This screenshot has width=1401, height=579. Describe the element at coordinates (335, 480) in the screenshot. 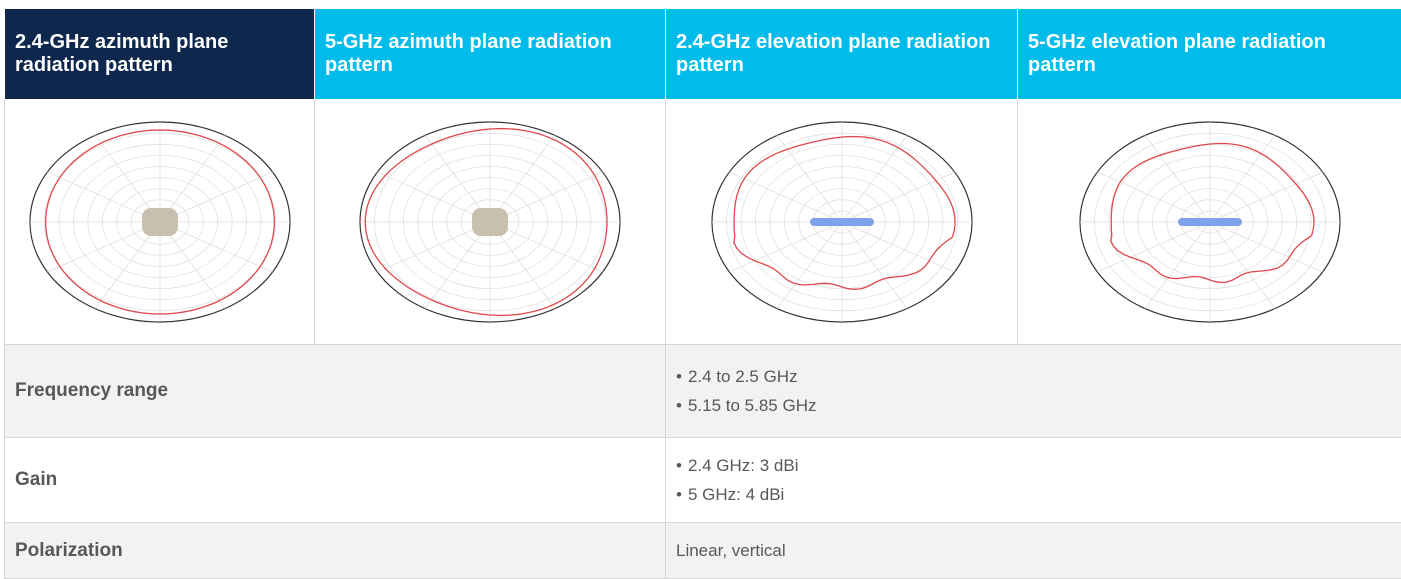

I see `row-label: Gain` at that location.